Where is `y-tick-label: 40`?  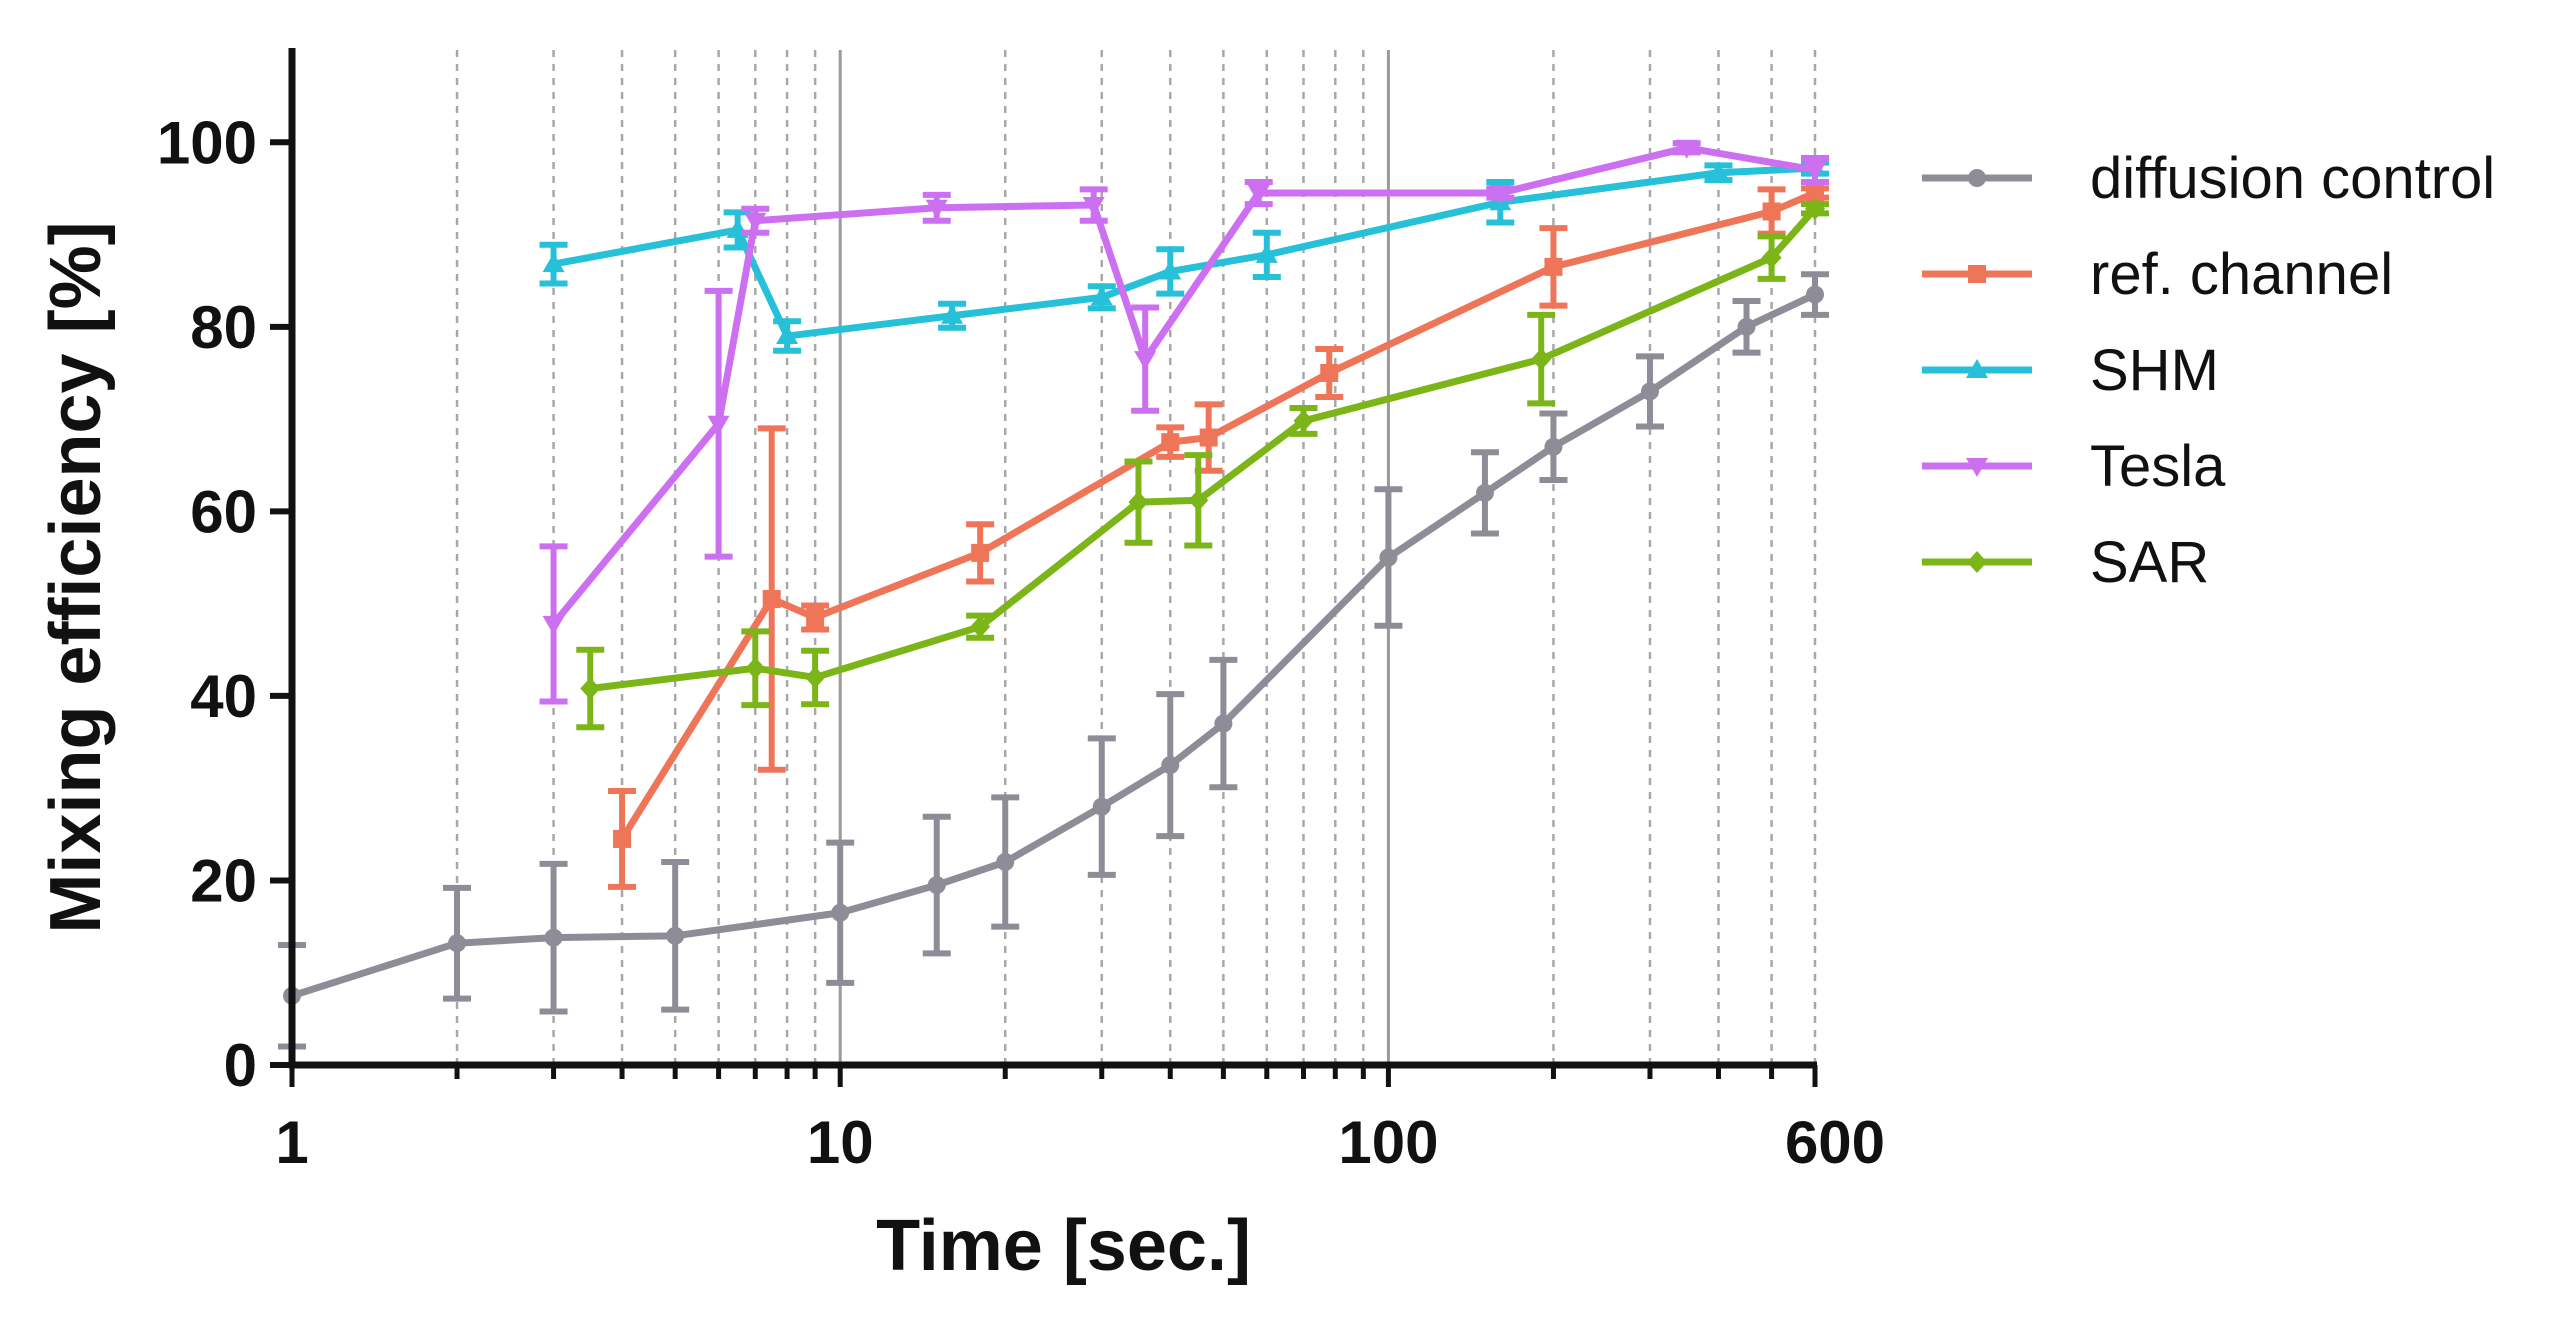
y-tick-label: 40 is located at coordinates (223, 696).